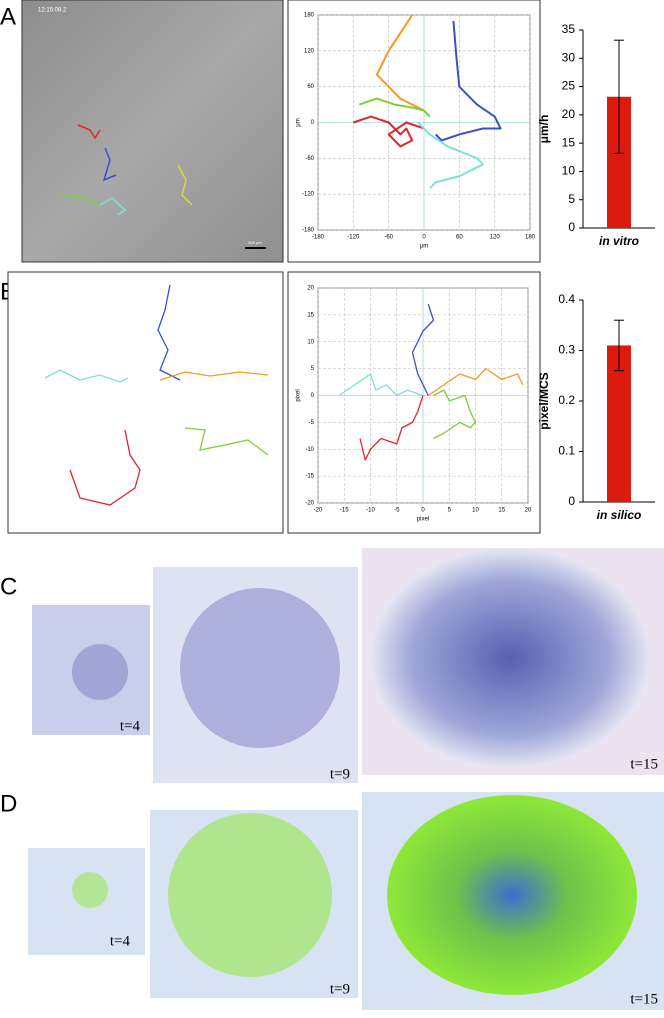 The height and width of the screenshot is (1018, 664). I want to click on x-tick-label: 15, so click(501, 511).